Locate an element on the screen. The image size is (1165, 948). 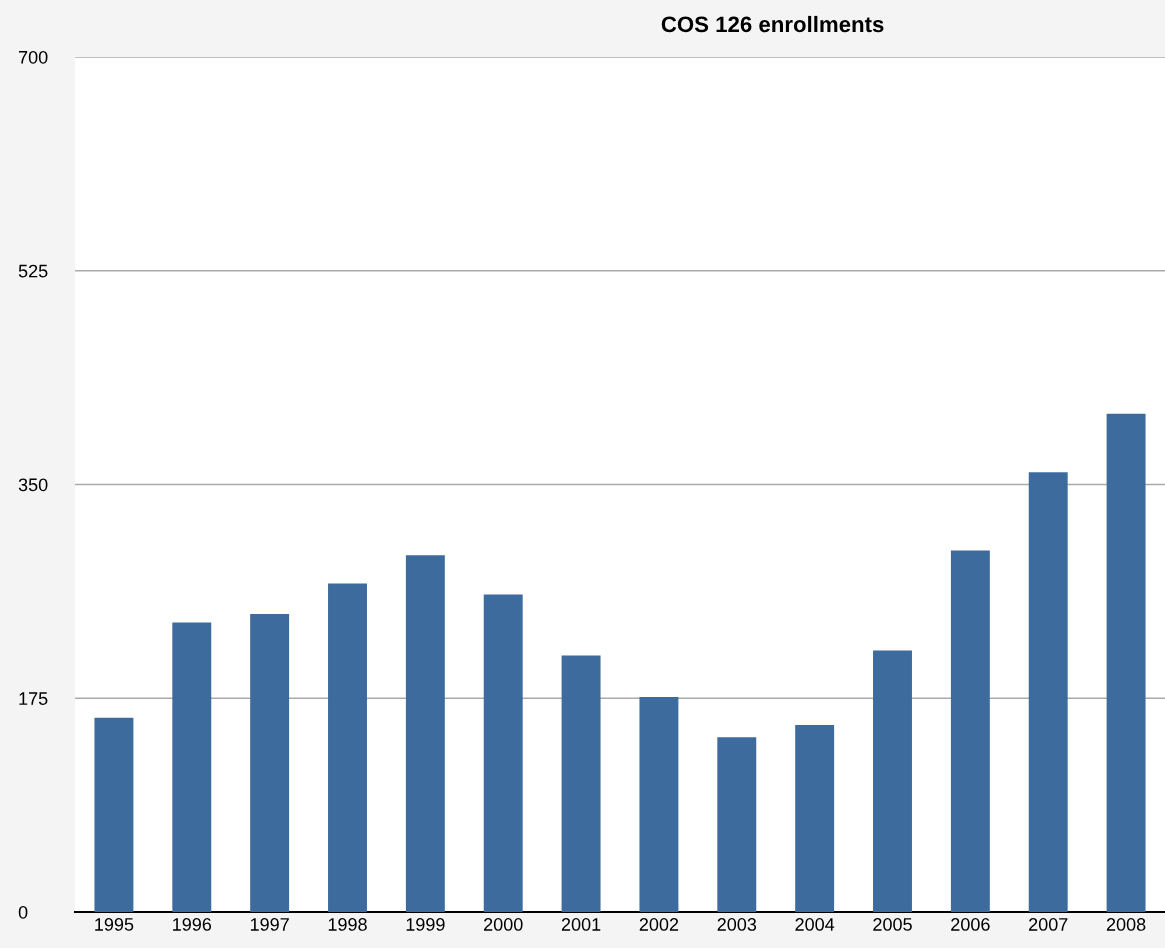
x-tick-label: 2007 is located at coordinates (1048, 924).